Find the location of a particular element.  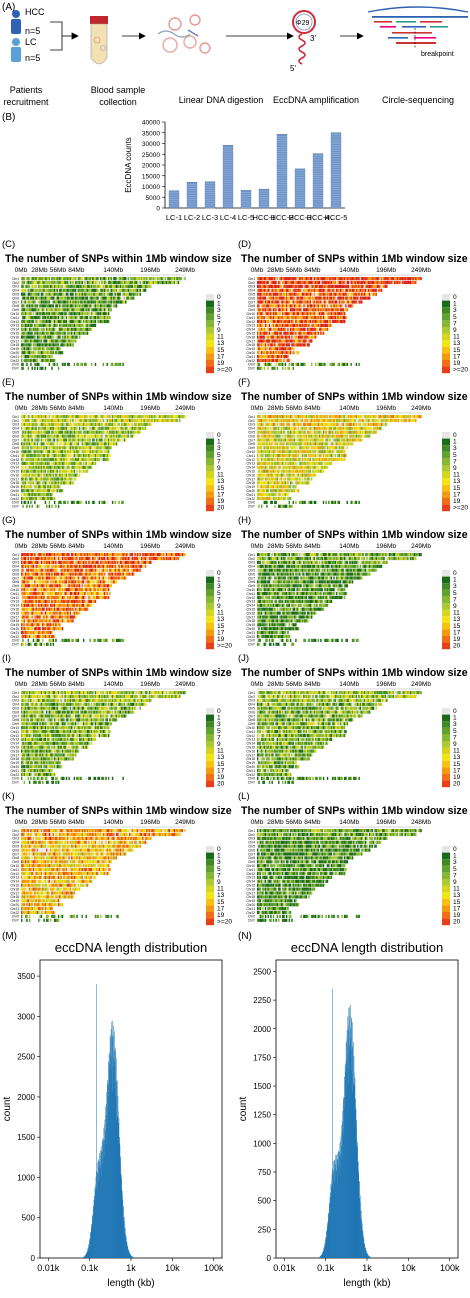

chrom-row-chr10 is located at coordinates (301, 590).